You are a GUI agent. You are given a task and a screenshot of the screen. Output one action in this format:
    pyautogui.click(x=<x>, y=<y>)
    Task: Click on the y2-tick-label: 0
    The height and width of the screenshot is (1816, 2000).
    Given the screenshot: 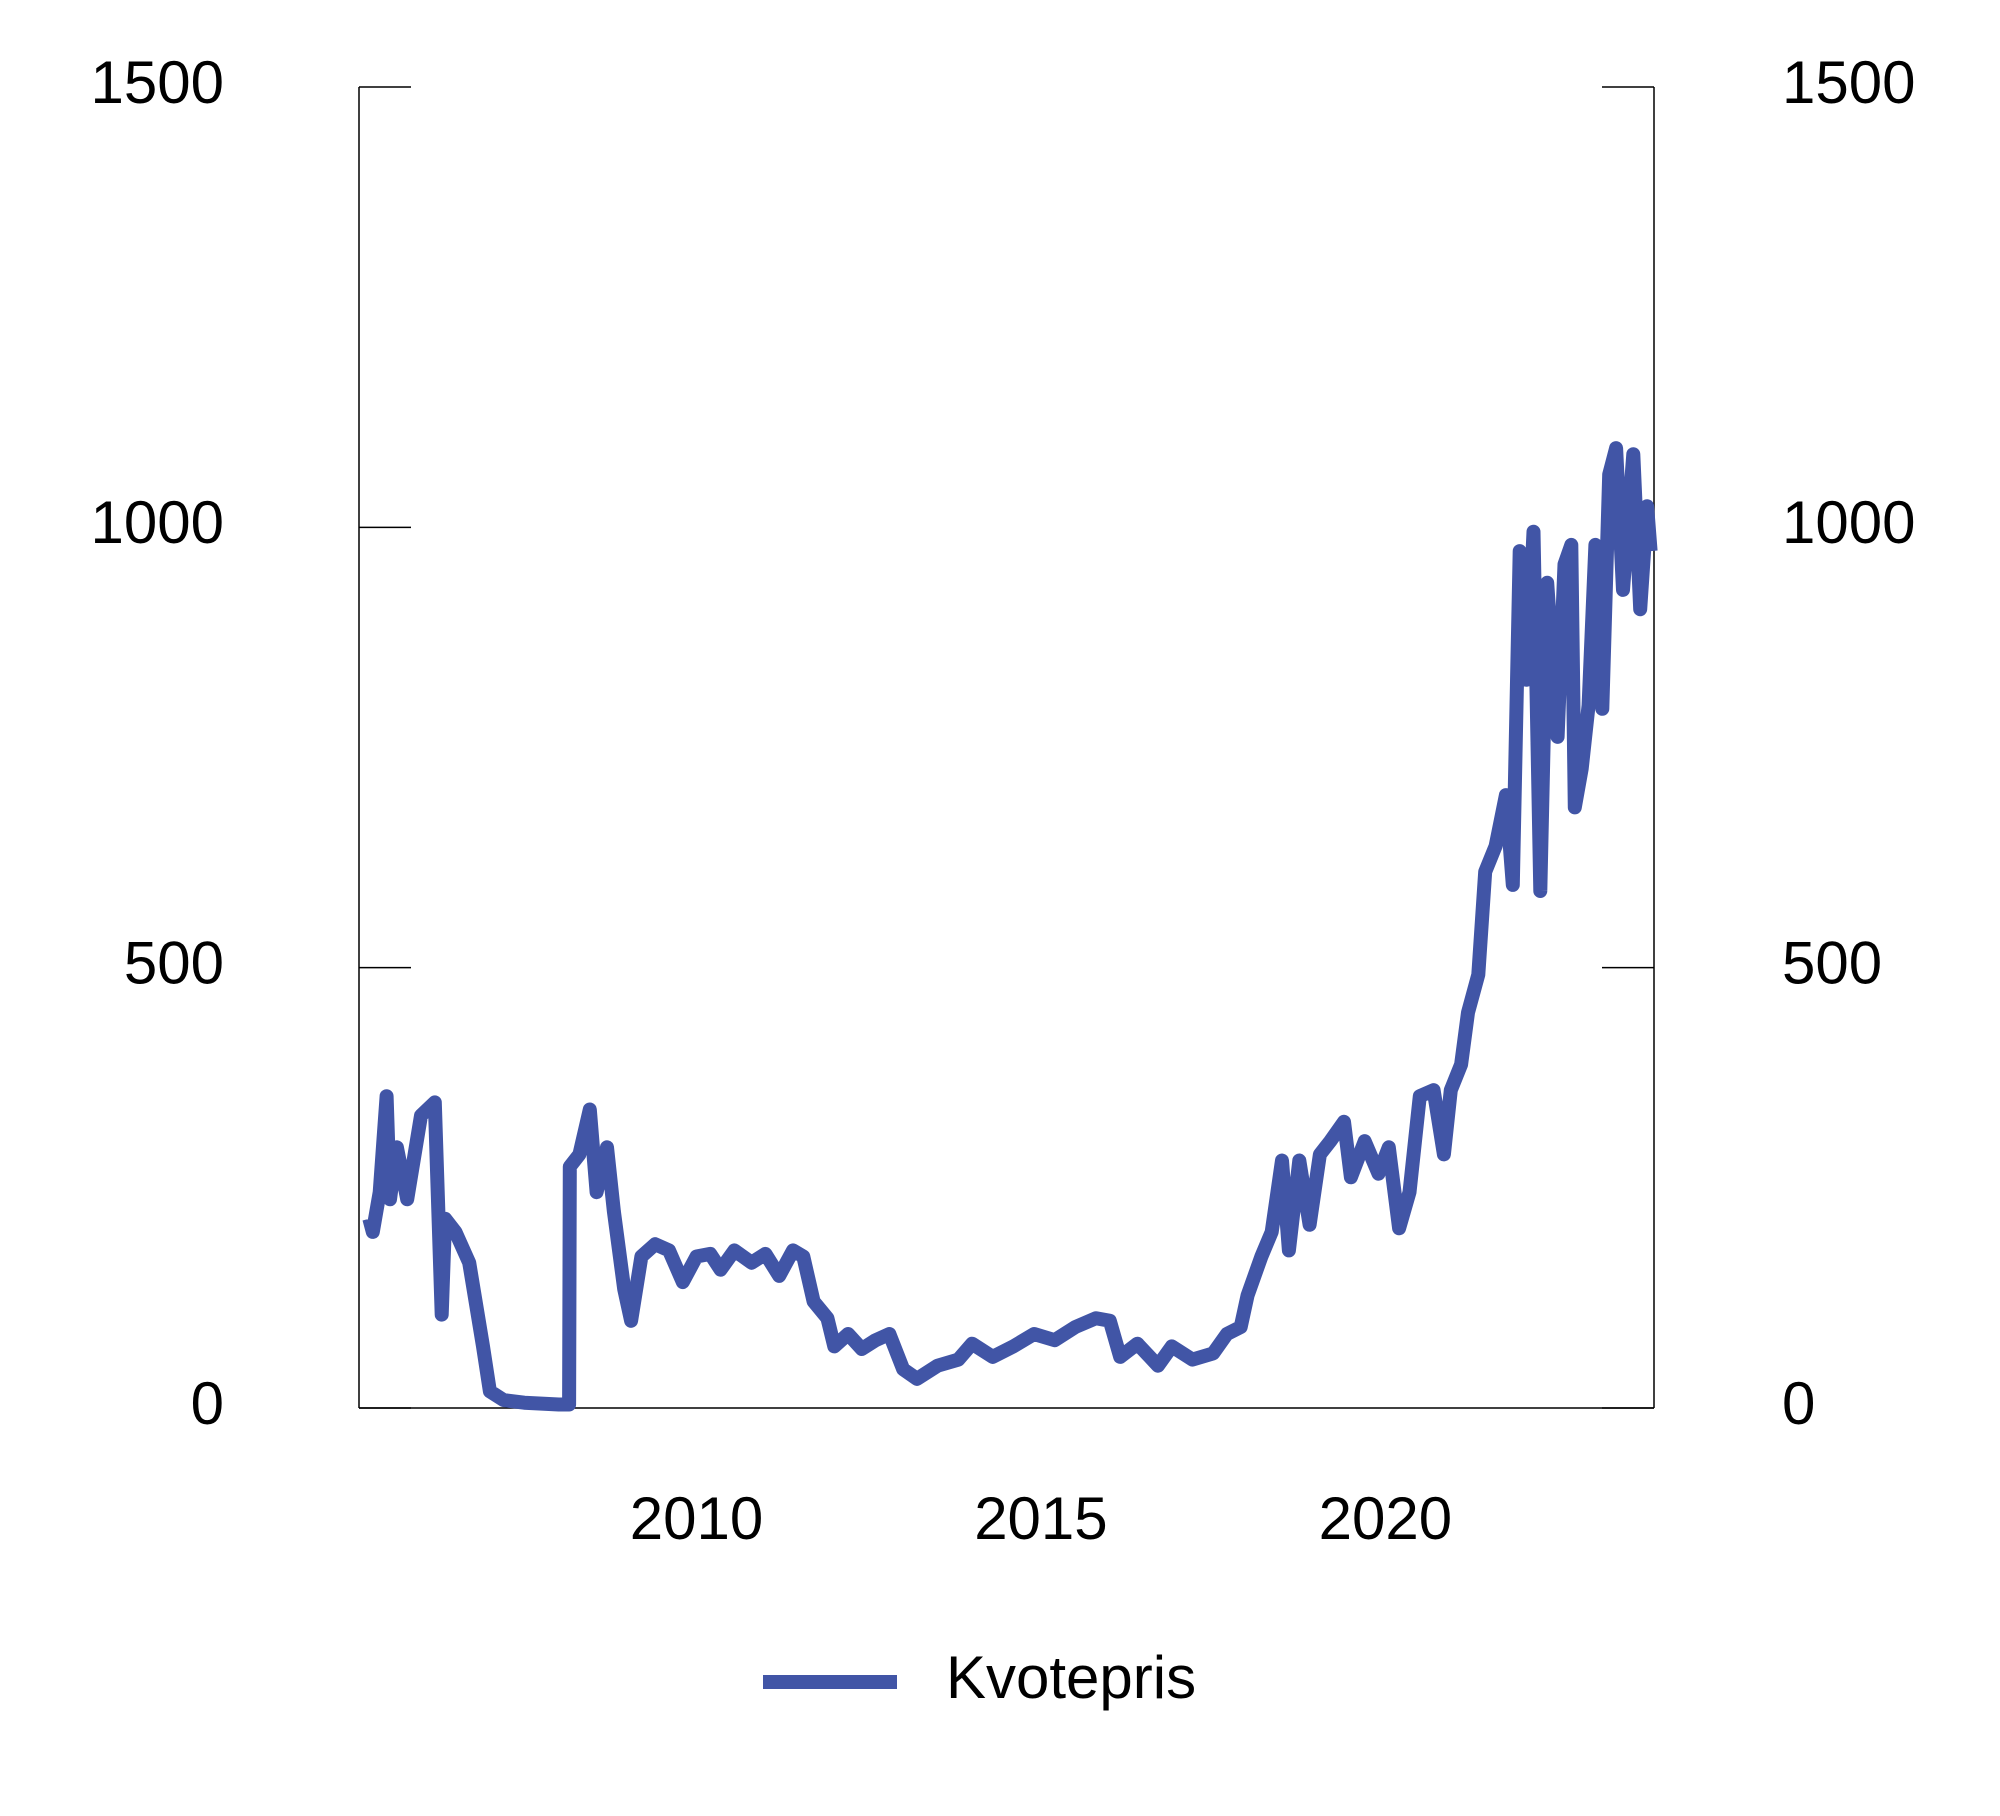 What is the action you would take?
    pyautogui.click(x=1798, y=1403)
    